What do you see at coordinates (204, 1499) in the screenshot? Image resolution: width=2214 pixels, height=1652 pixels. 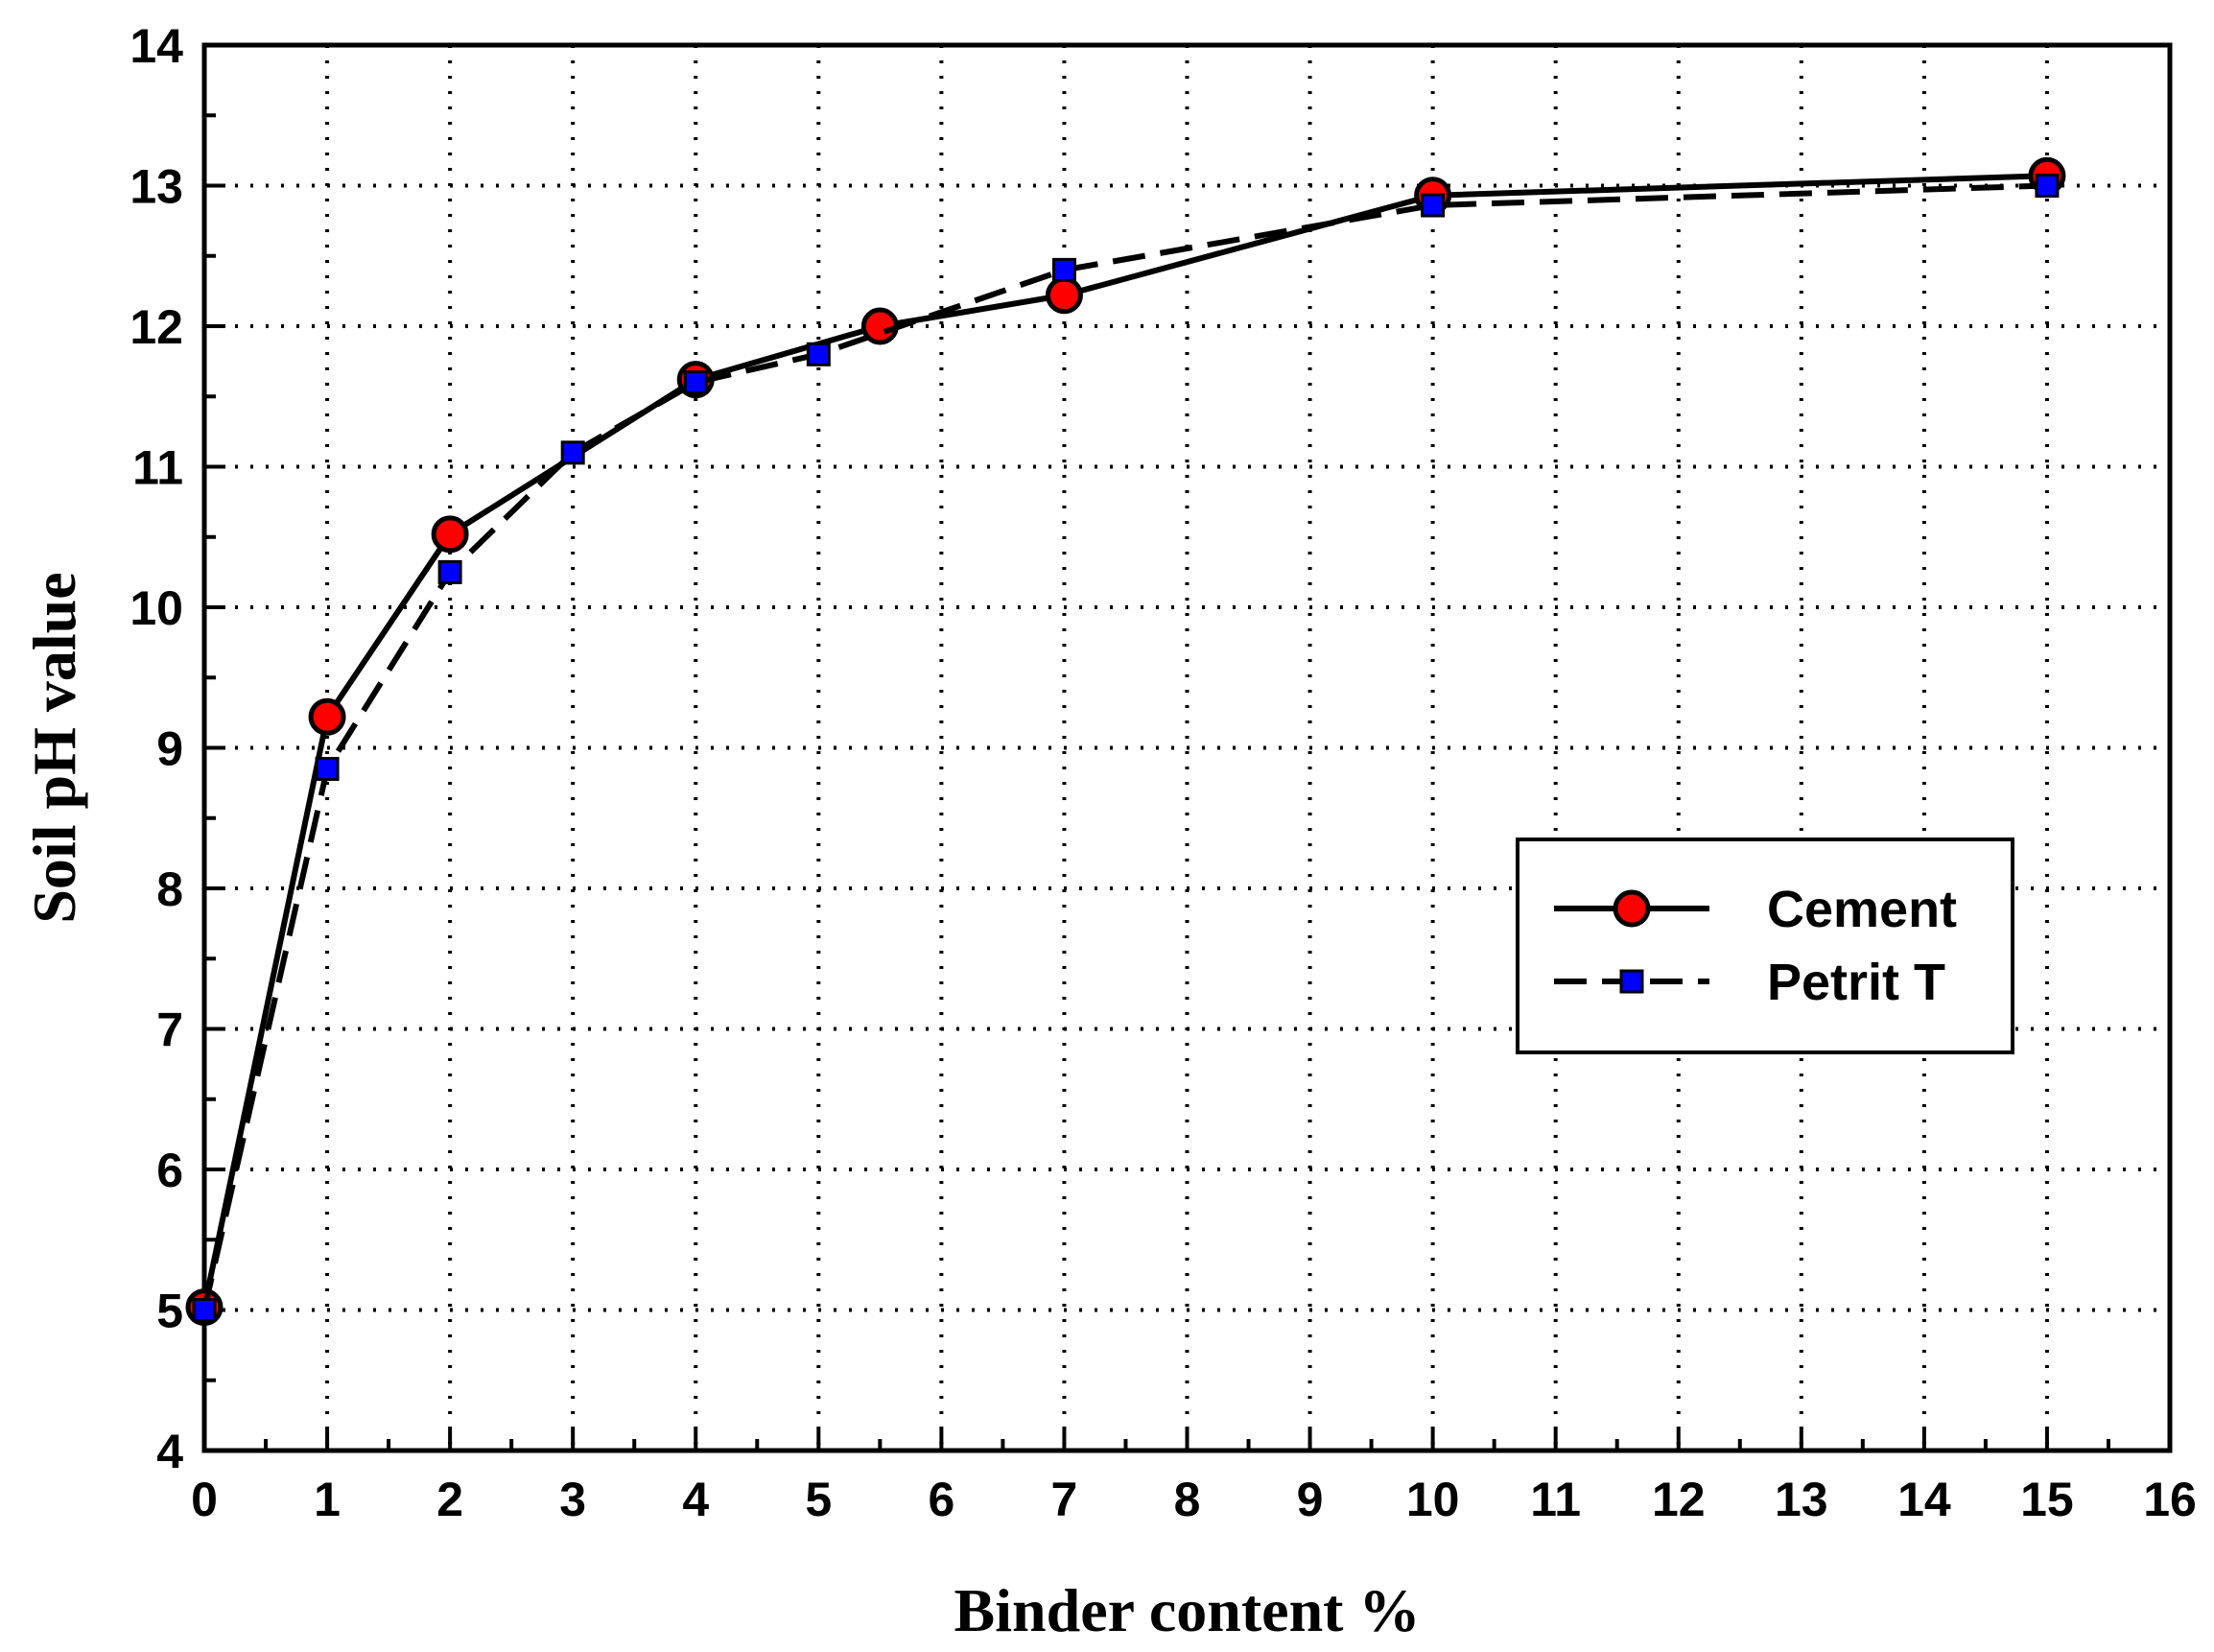 I see `x-tick-label: 0` at bounding box center [204, 1499].